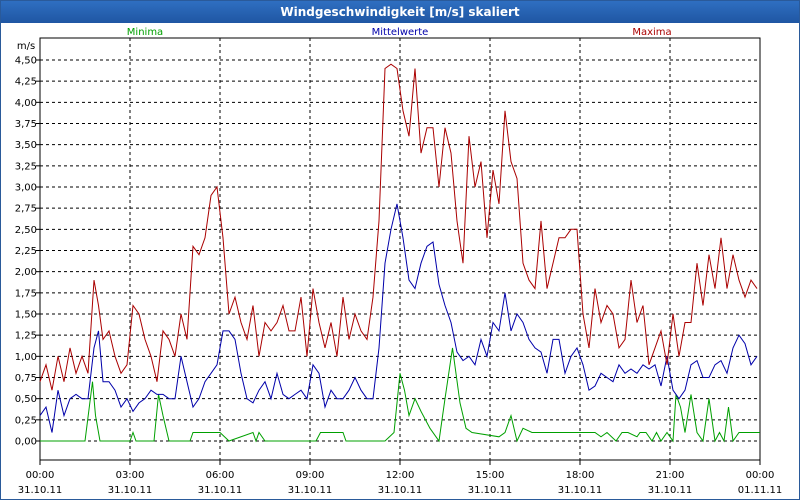 This screenshot has height=500, width=800. What do you see at coordinates (26, 166) in the screenshot?
I see `y-tick-label: 3,25` at bounding box center [26, 166].